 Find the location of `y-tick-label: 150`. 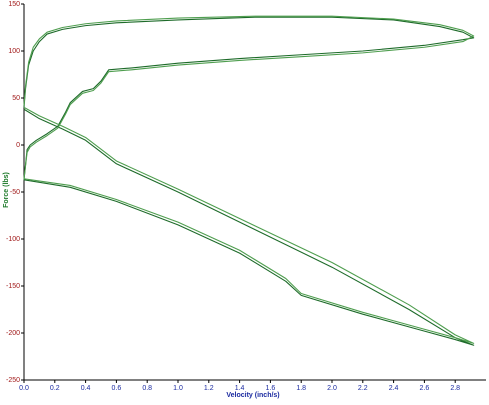

y-tick-label: 150 is located at coordinates (14, 4).